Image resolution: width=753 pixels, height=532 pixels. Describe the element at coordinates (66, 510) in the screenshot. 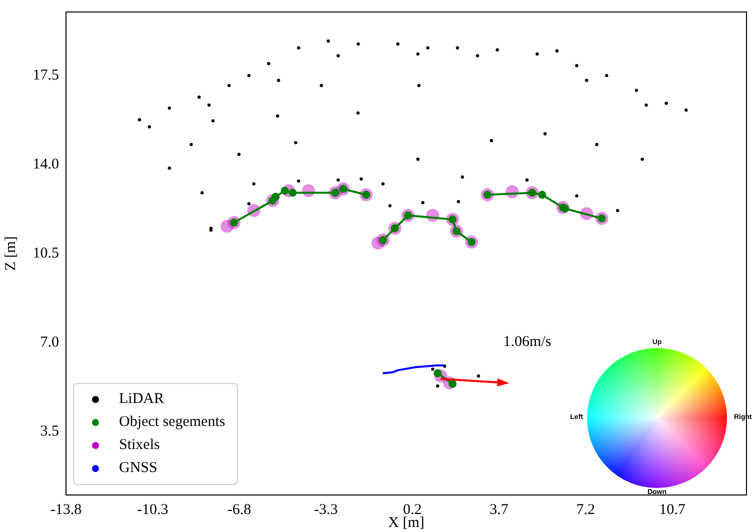

I see `x-tick-label: -13.8` at that location.